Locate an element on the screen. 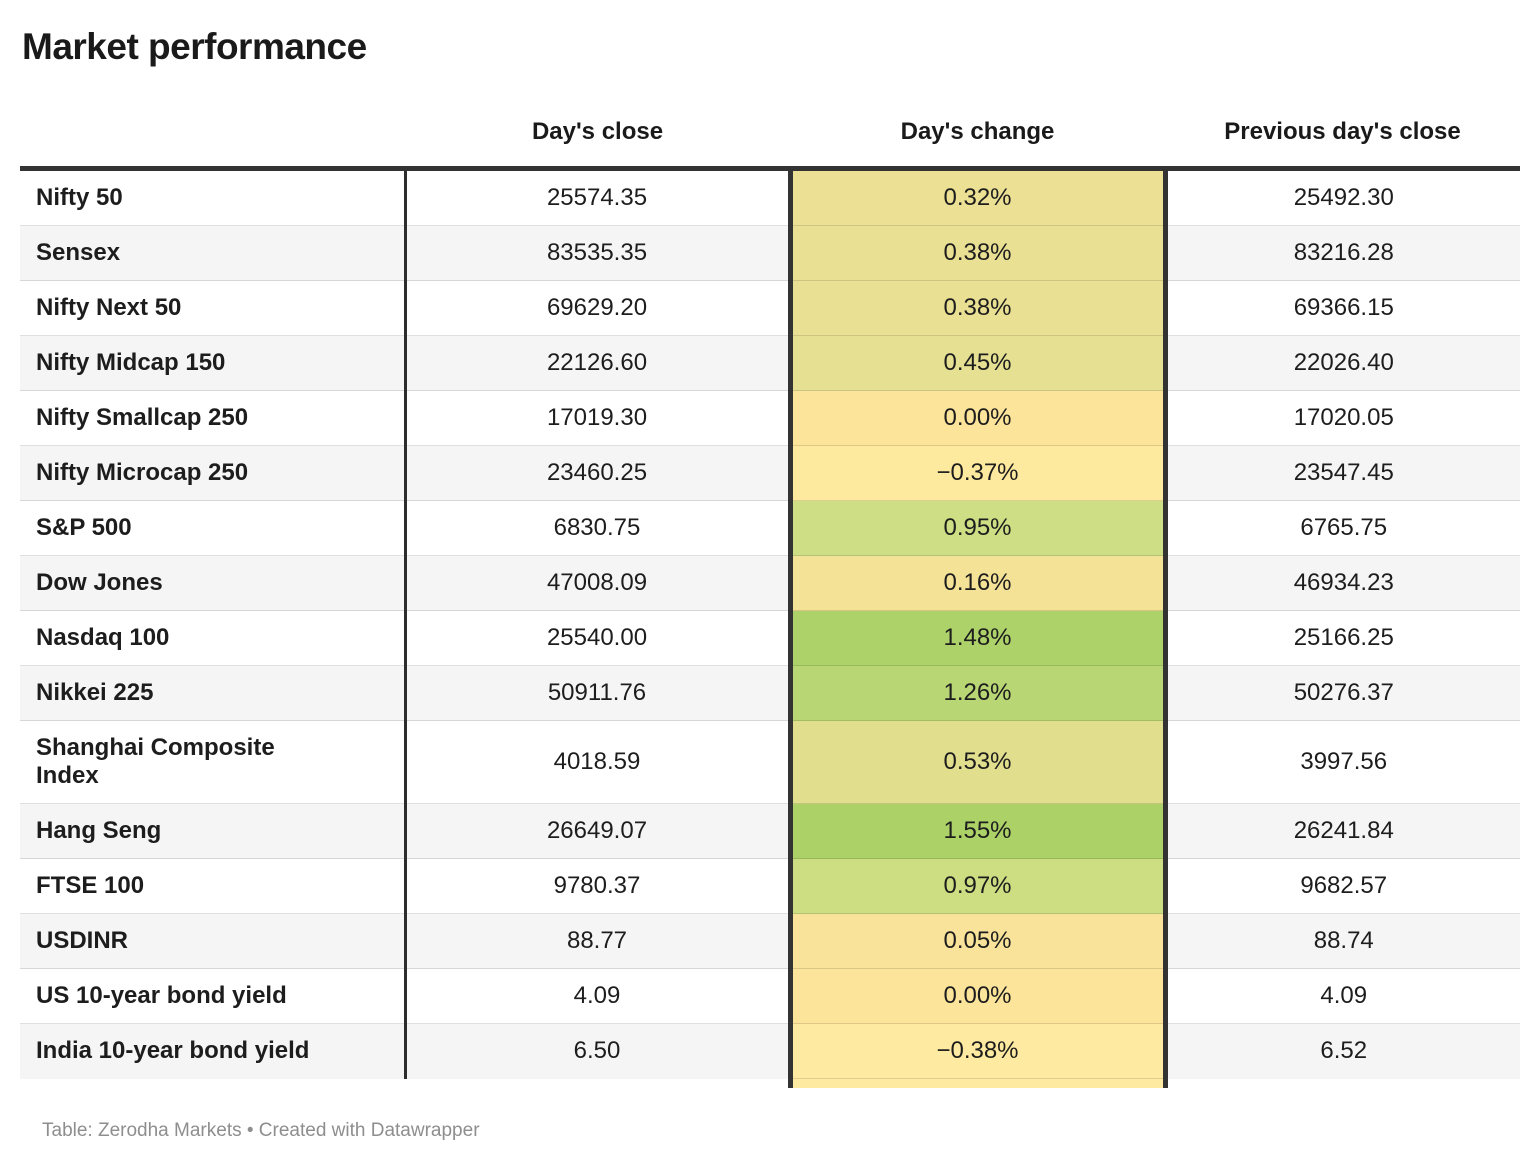 This screenshot has width=1540, height=1164. row-label-cell: Nifty 50 is located at coordinates (213, 197).